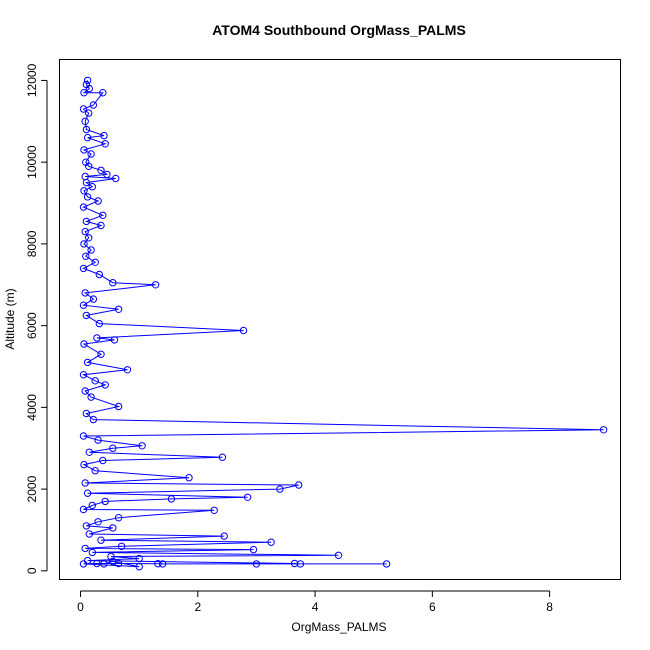  Describe the element at coordinates (32, 407) in the screenshot. I see `y-tick-label: 4000` at that location.